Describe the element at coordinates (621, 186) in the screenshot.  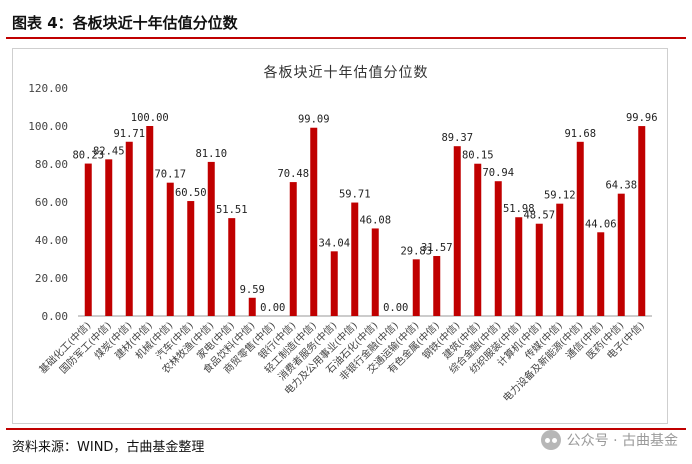
I see `data-label: 64.38` at that location.